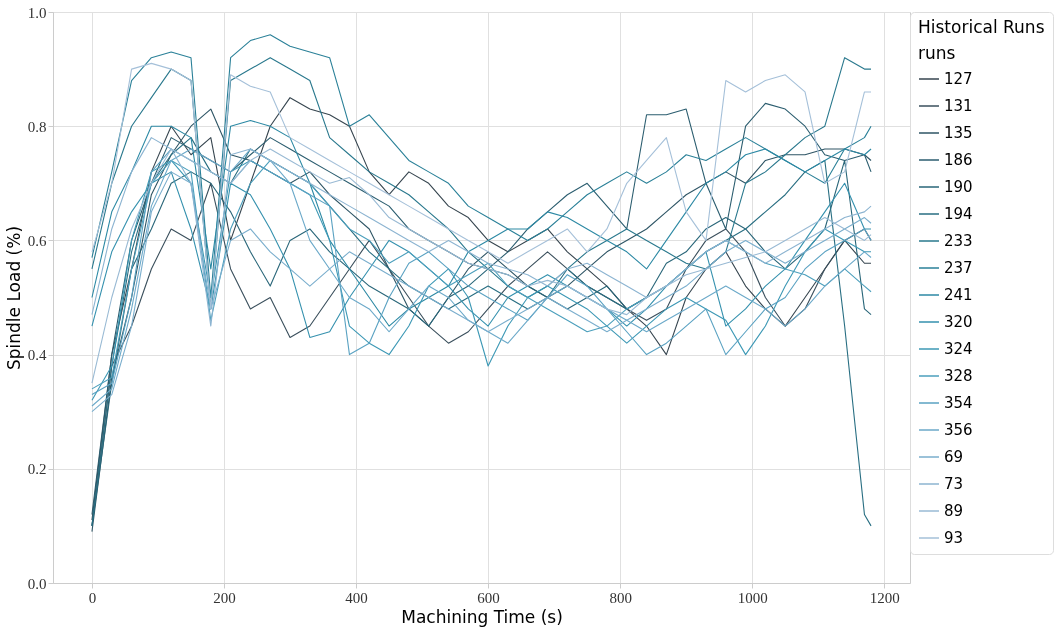 This screenshot has height=630, width=1059. Describe the element at coordinates (884, 597) in the screenshot. I see `x-tick-label: 1200` at that location.